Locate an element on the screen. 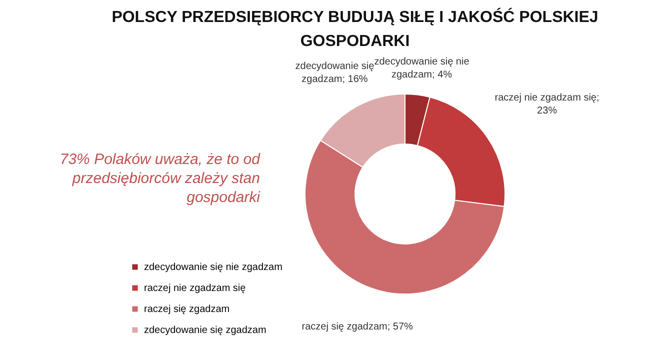  data-label: zdecydowanie się nie zgadzam; 4% is located at coordinates (422, 68).